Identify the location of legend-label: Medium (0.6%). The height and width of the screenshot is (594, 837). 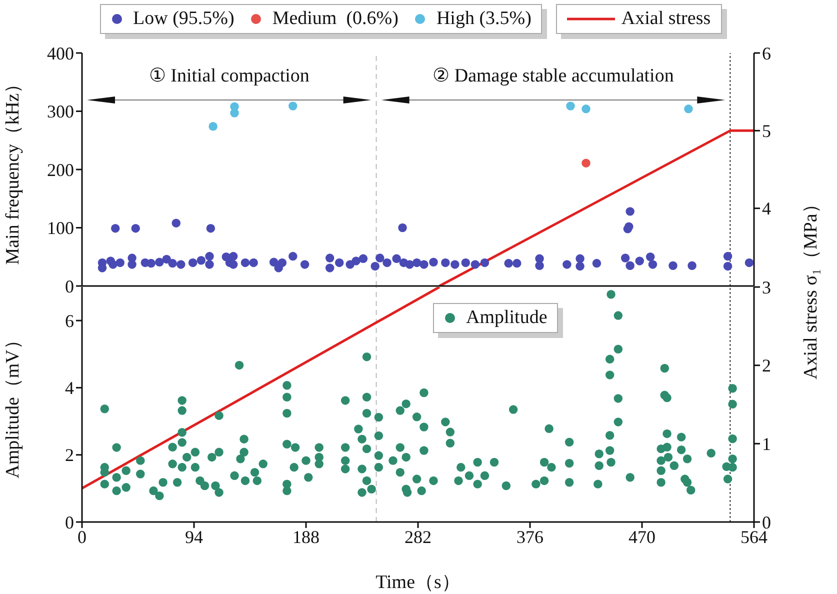
(335, 19).